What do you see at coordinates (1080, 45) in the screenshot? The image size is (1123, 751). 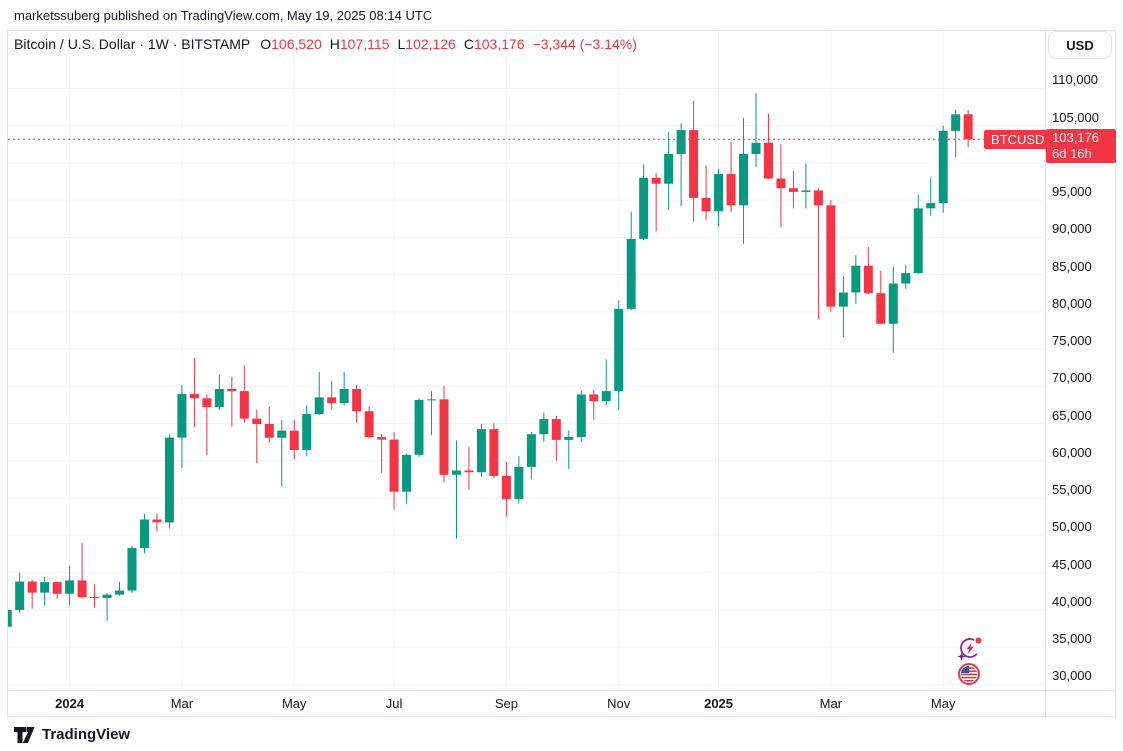 I see `currency-toggle-button: USD` at bounding box center [1080, 45].